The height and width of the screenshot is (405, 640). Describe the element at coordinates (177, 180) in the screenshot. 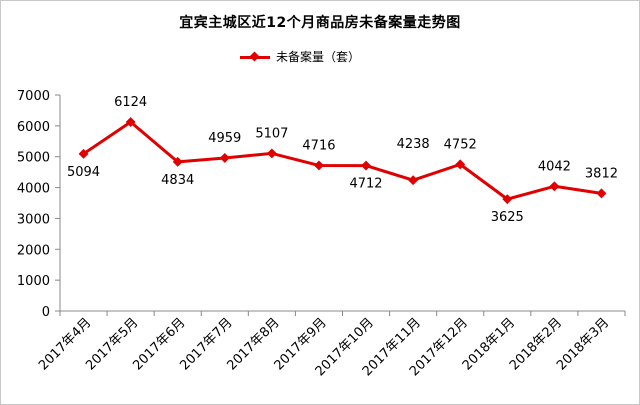

I see `data-label: 4834` at that location.